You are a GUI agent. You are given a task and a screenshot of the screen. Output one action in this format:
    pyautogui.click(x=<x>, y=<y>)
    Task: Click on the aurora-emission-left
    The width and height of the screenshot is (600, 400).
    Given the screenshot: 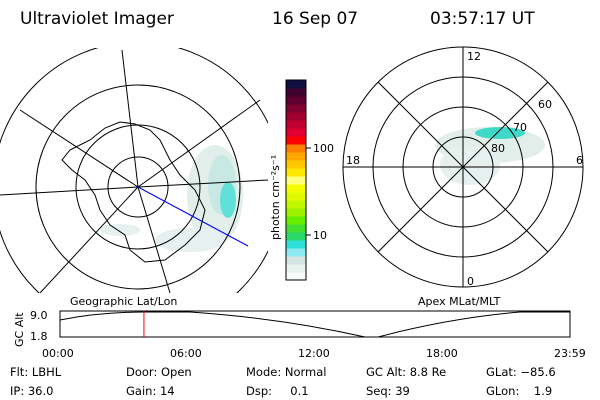 What is the action you would take?
    pyautogui.click(x=171, y=198)
    